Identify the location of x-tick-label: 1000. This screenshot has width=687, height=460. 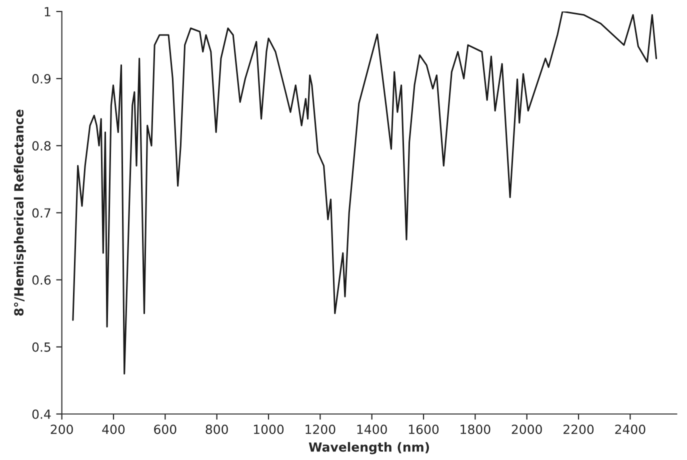
(269, 429).